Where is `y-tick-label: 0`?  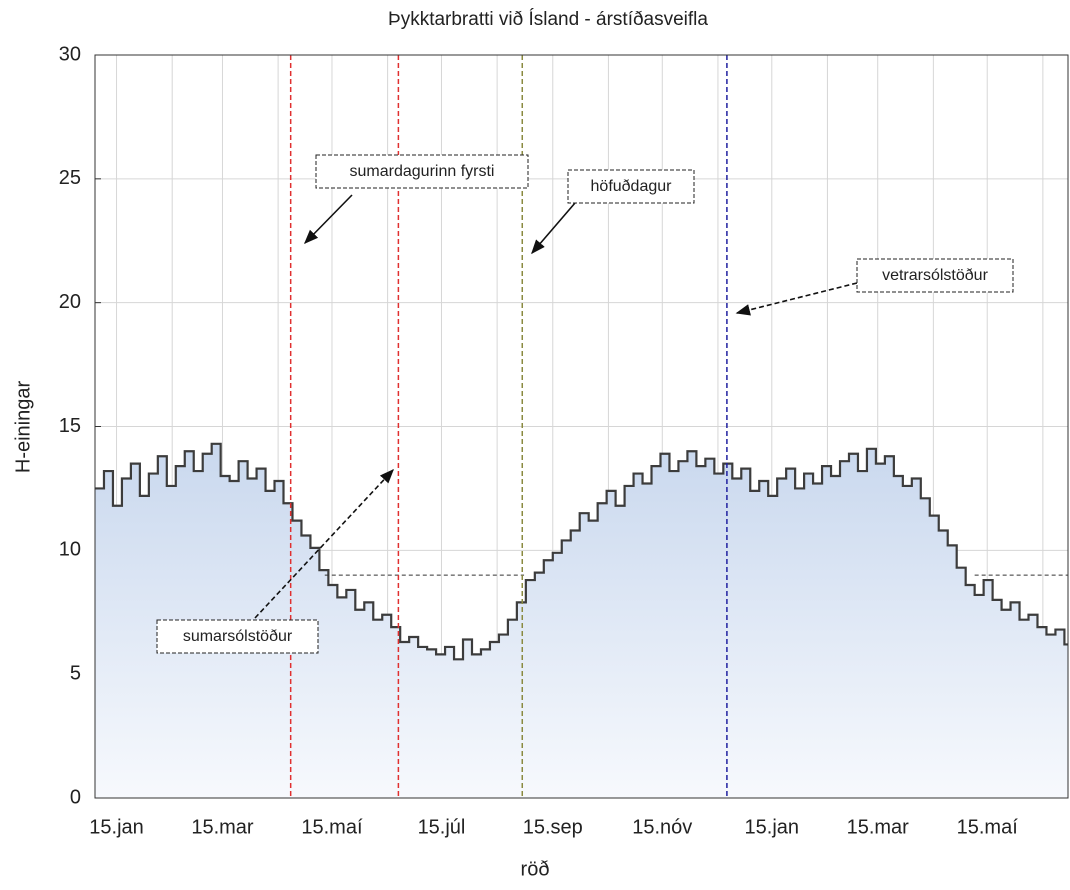 y-tick-label: 0 is located at coordinates (75, 797).